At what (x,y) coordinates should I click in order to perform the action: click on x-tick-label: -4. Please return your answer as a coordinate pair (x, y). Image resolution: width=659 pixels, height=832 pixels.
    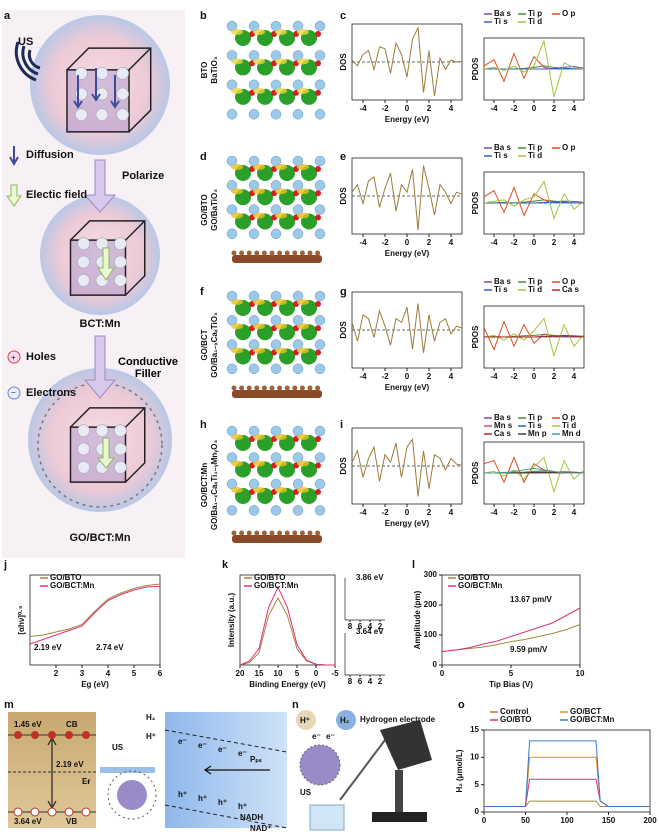
    Looking at the image, I should click on (494, 512).